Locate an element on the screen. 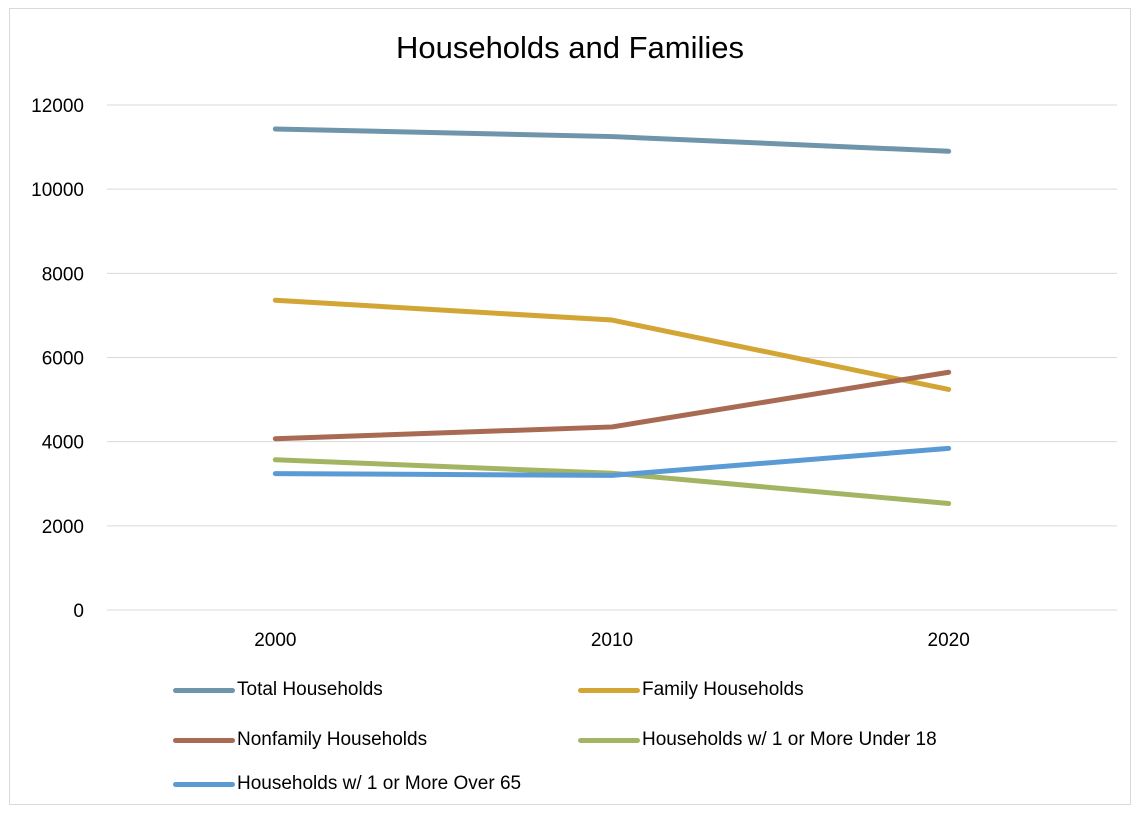 The width and height of the screenshot is (1140, 814). y-tick-label: 10000 is located at coordinates (57, 190).